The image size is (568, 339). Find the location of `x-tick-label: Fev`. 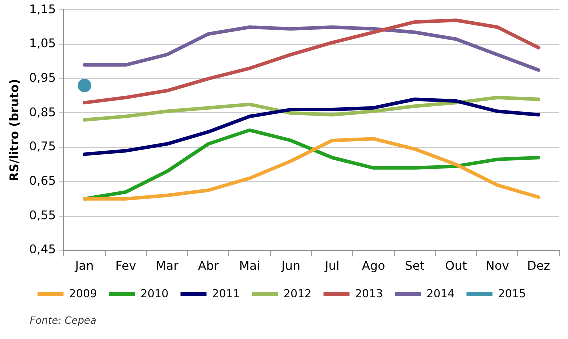

x-tick-label: Fev is located at coordinates (126, 265).